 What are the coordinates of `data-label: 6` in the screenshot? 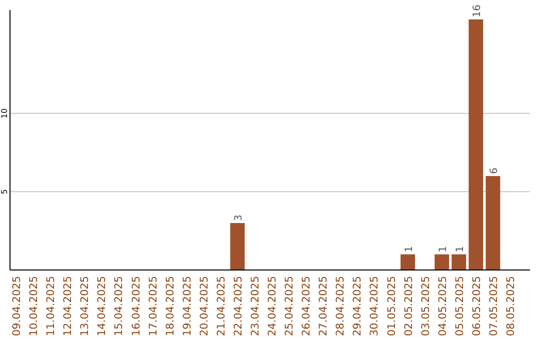 It's located at (494, 171).